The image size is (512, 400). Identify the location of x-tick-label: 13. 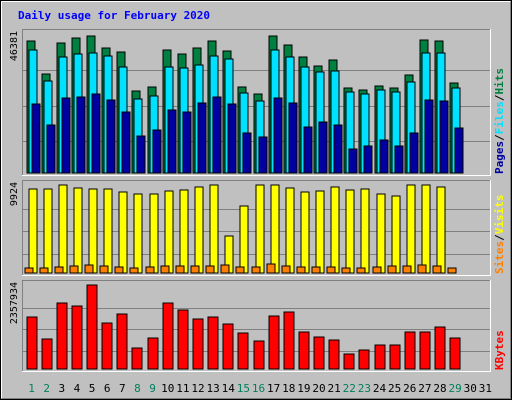
(212, 388).